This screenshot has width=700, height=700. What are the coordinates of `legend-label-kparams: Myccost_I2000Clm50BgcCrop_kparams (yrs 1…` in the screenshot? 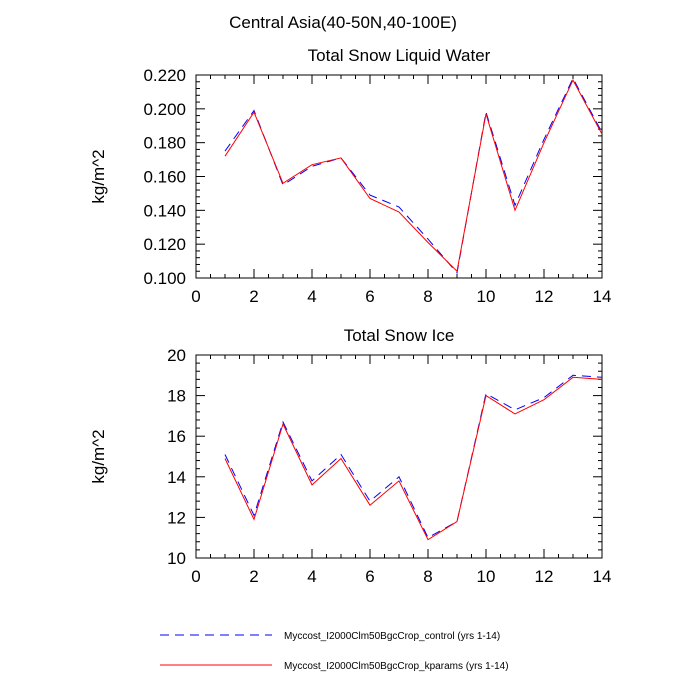 It's located at (396, 666).